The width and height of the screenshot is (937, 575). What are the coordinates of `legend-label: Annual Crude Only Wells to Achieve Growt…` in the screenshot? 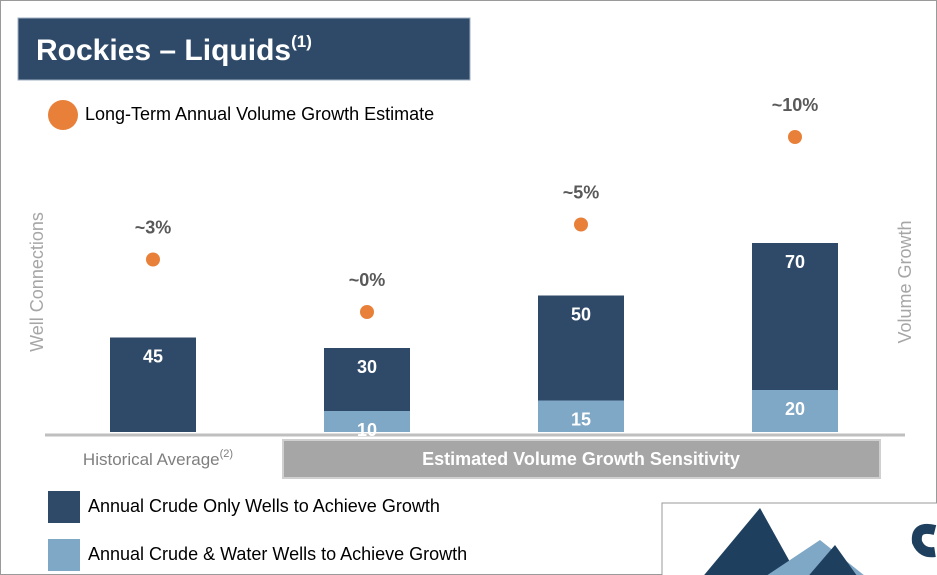 It's located at (264, 506).